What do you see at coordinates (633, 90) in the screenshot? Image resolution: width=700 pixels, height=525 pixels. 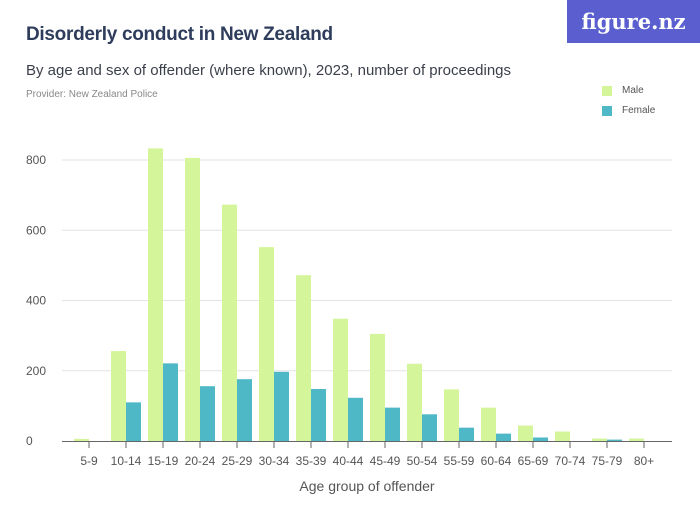 I see `legend-label-male: Male` at bounding box center [633, 90].